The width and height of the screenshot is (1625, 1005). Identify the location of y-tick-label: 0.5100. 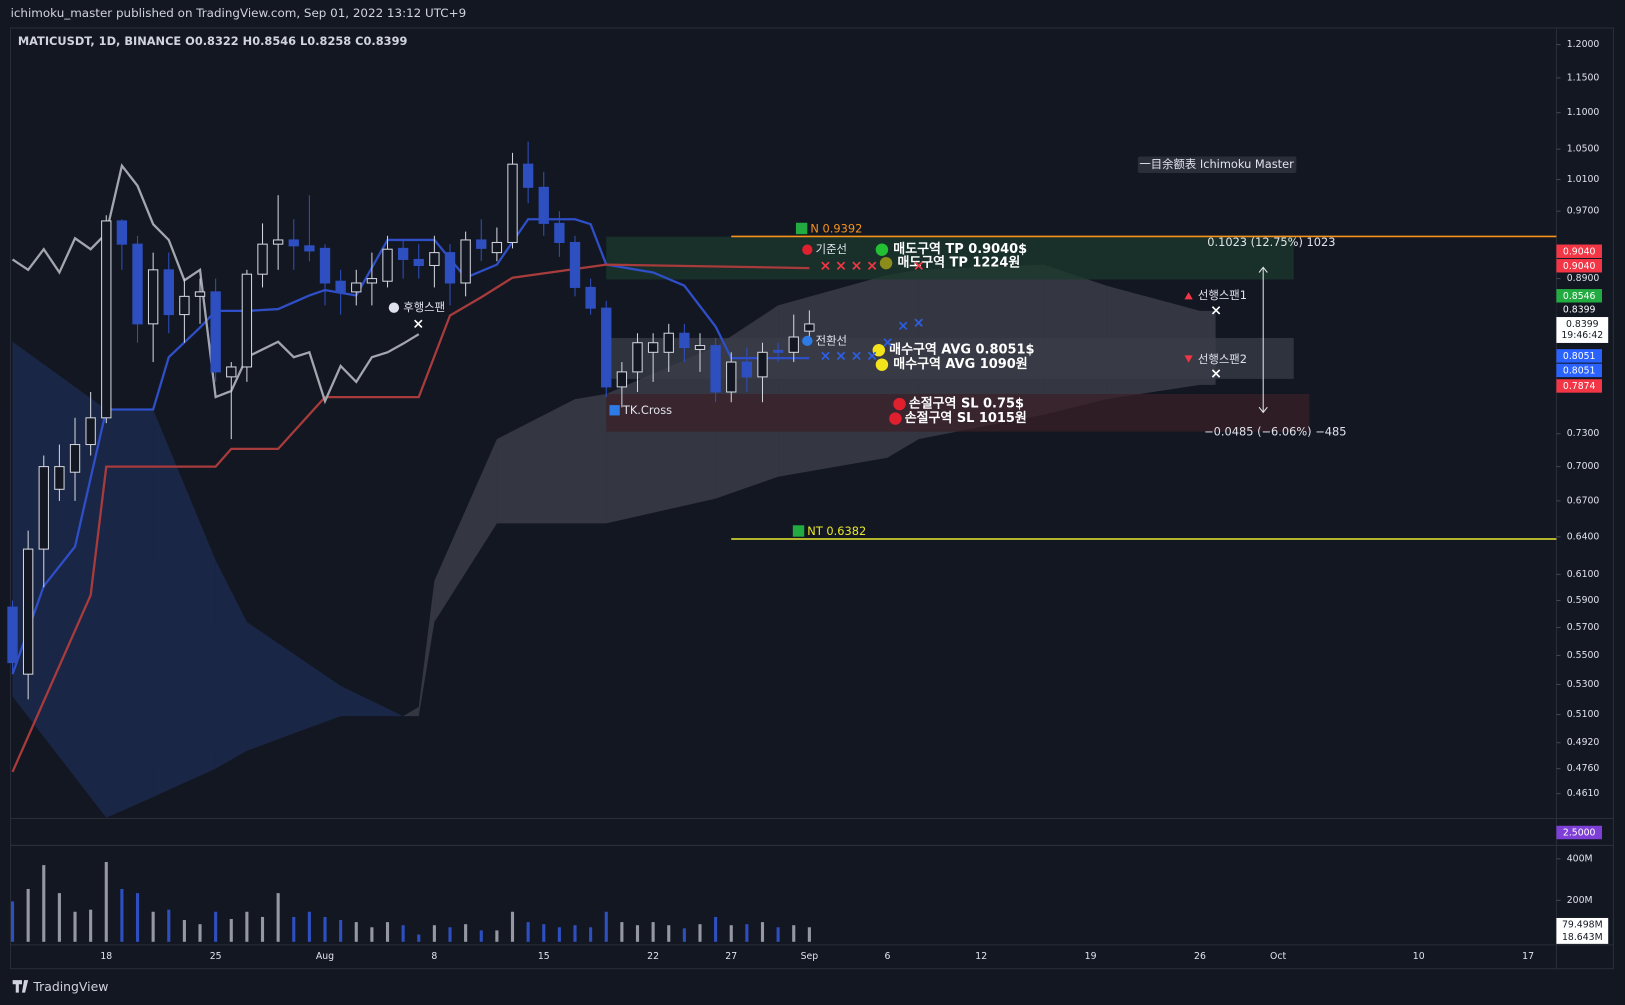
(1583, 714).